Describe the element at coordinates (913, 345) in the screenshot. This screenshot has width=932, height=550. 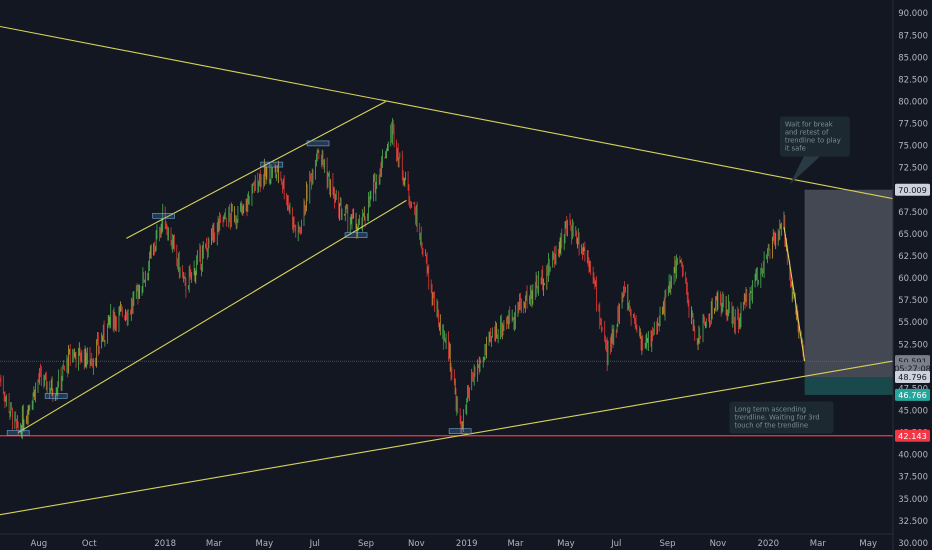
I see `y-tick-label: 52.500` at that location.